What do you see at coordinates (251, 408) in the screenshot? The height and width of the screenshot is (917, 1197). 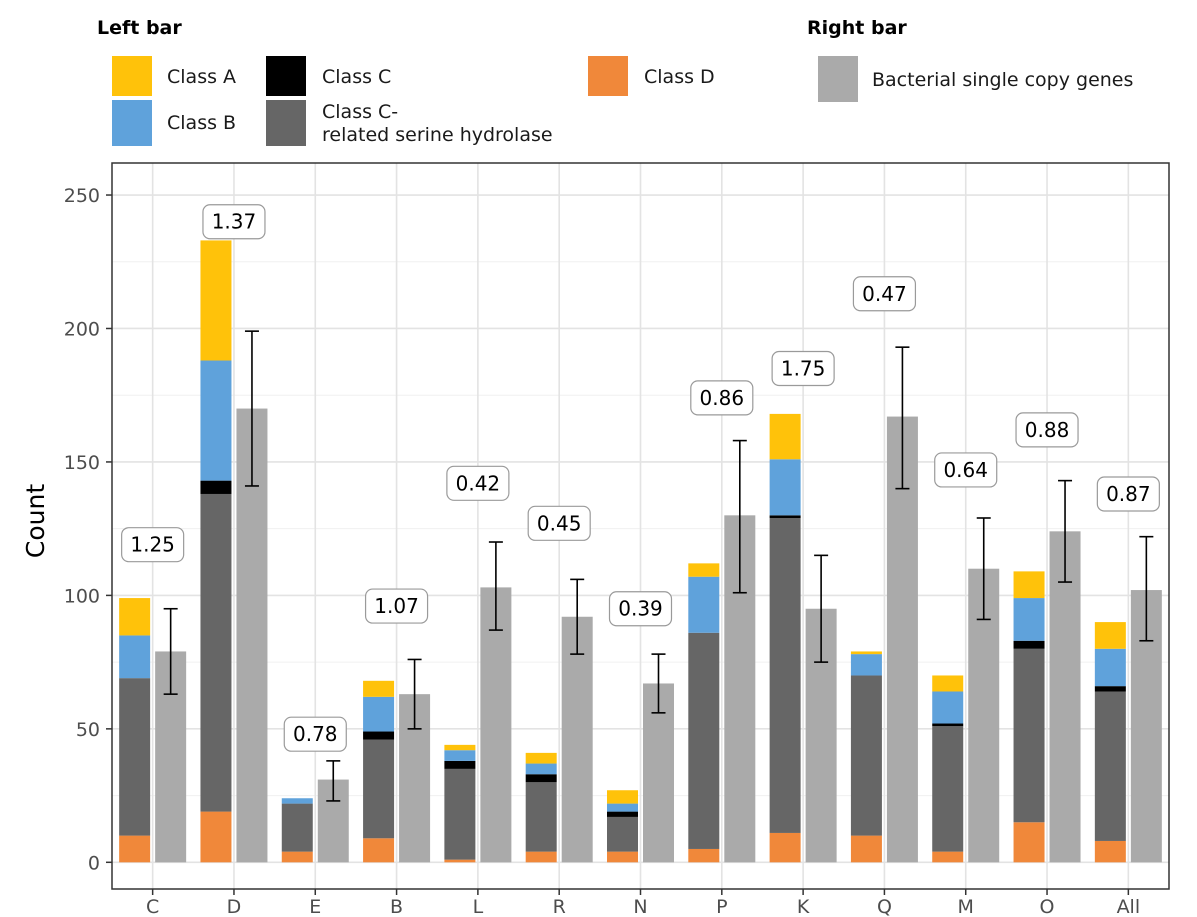 I see `error-bar-d` at bounding box center [251, 408].